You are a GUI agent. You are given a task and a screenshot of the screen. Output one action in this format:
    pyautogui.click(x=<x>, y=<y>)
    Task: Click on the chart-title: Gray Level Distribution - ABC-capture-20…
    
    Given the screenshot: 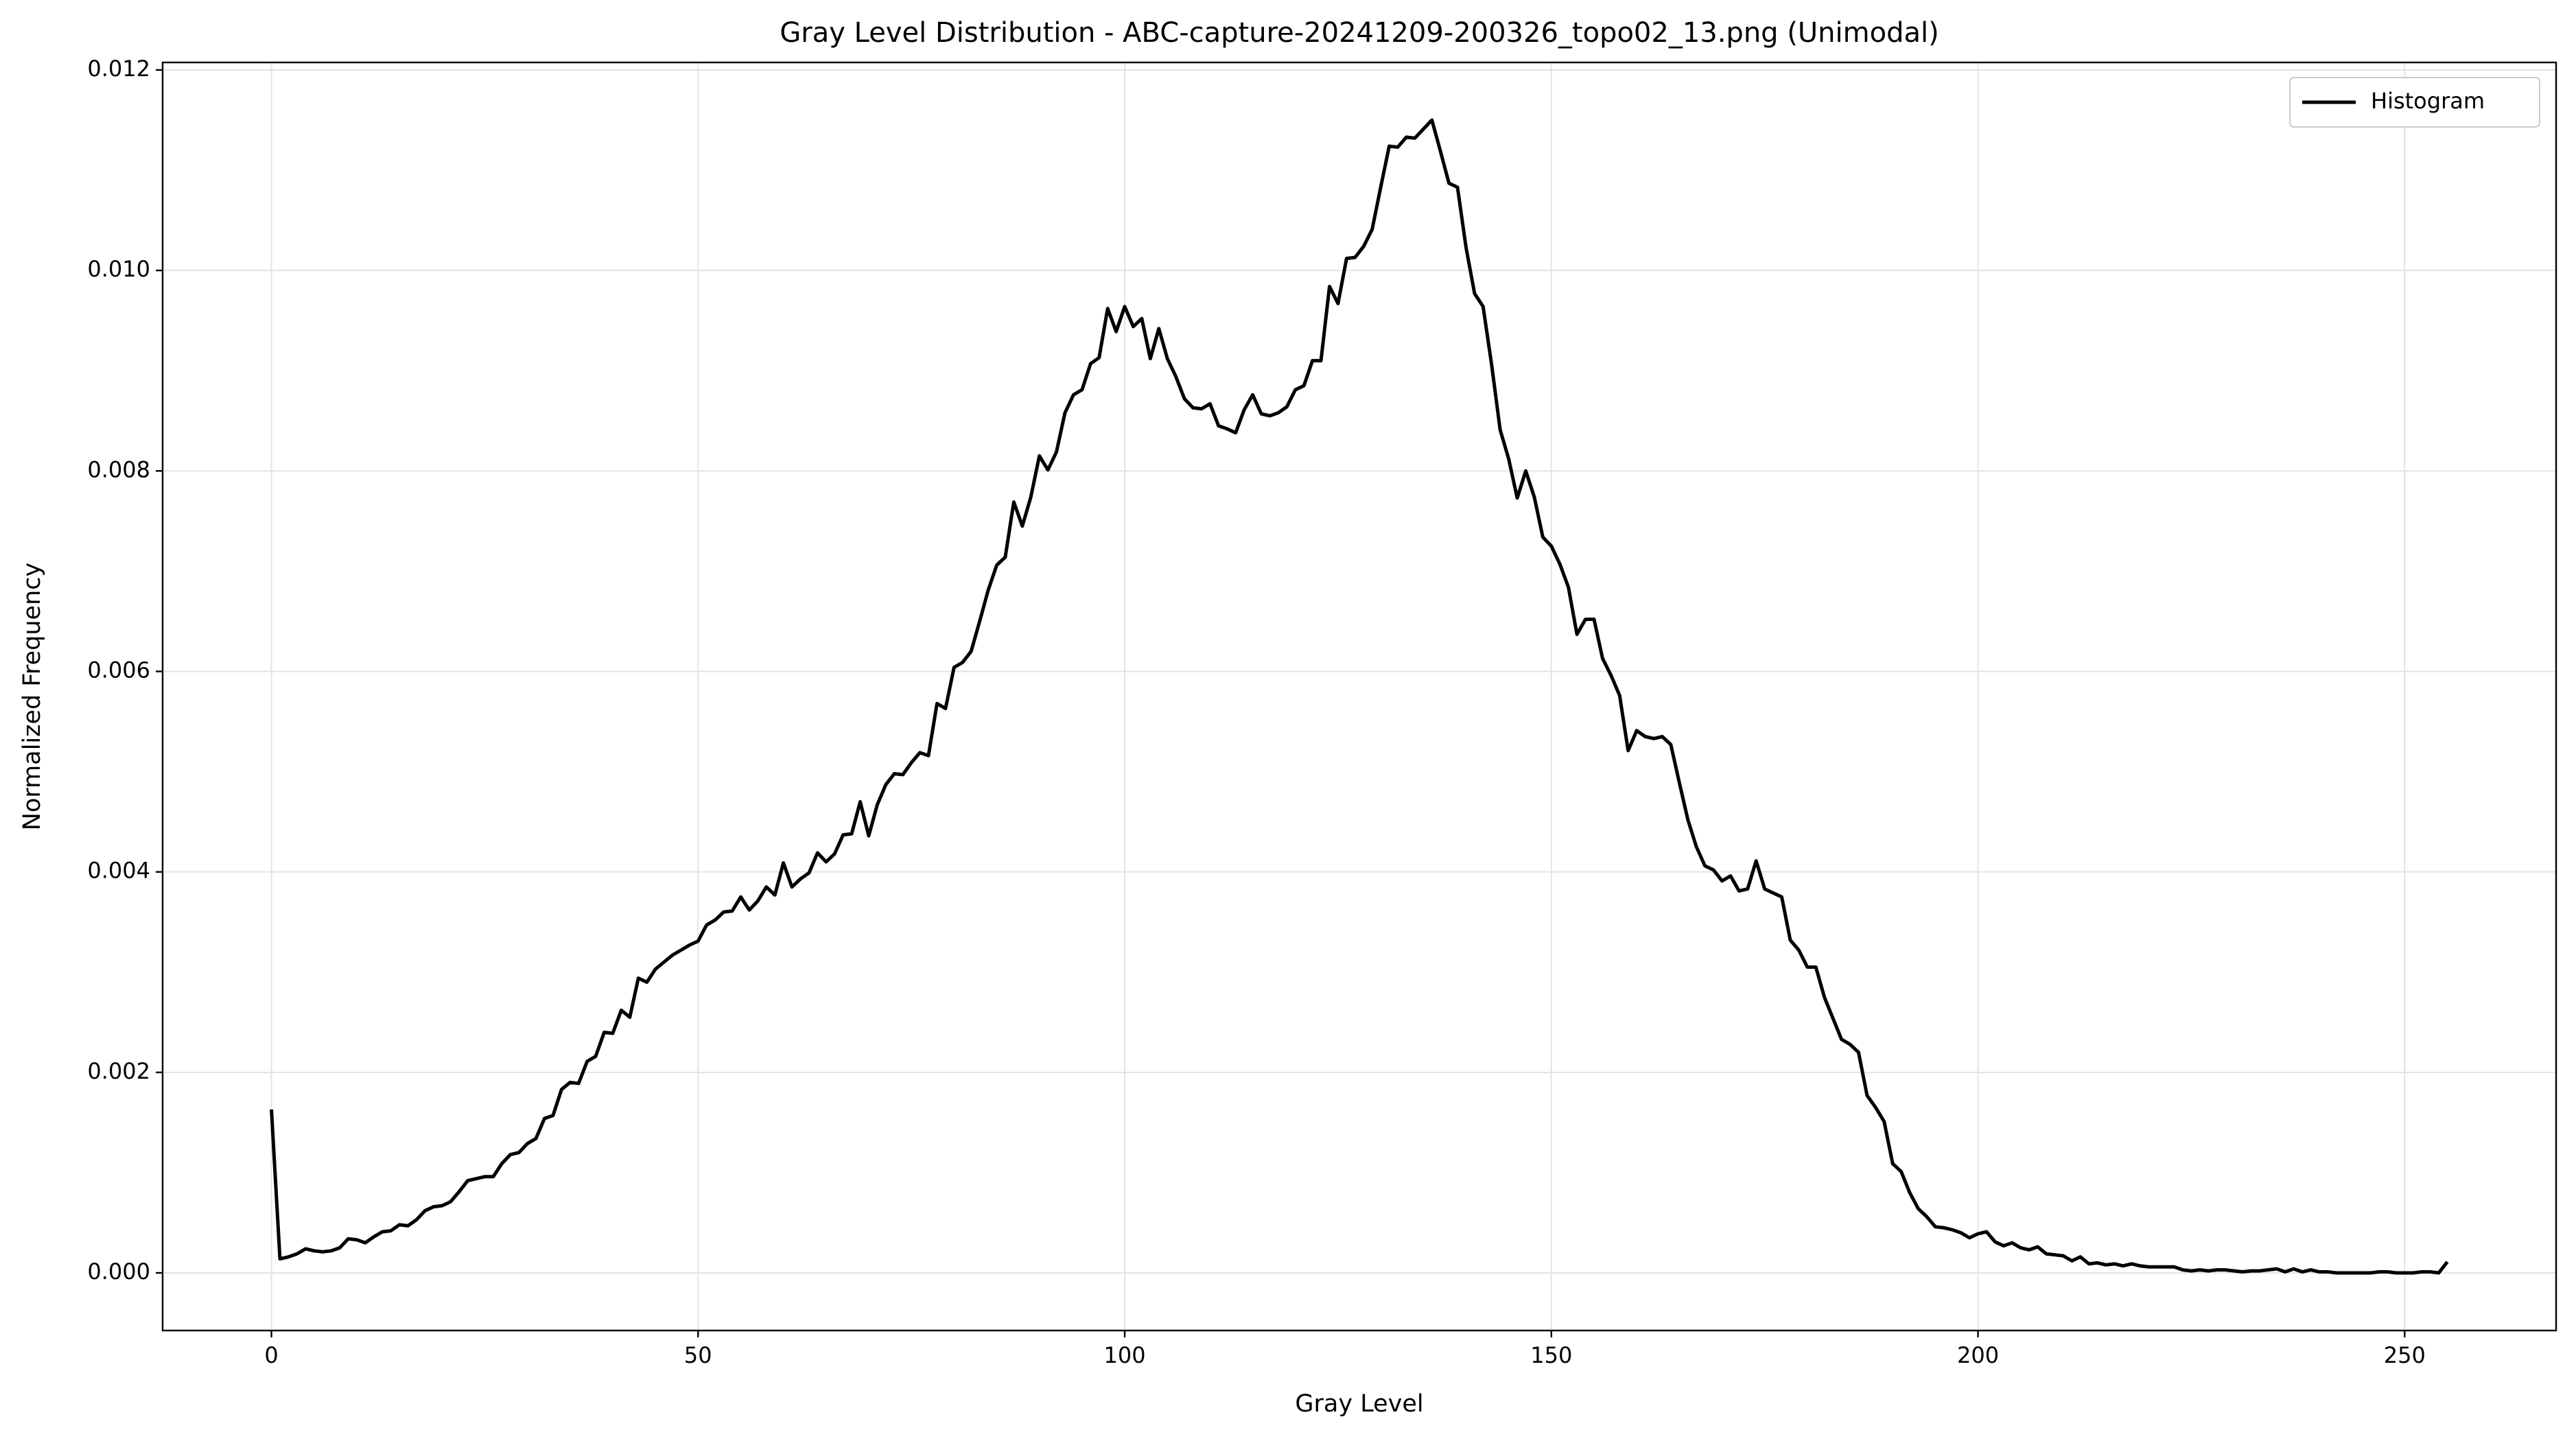 What is the action you would take?
    pyautogui.click(x=1359, y=33)
    